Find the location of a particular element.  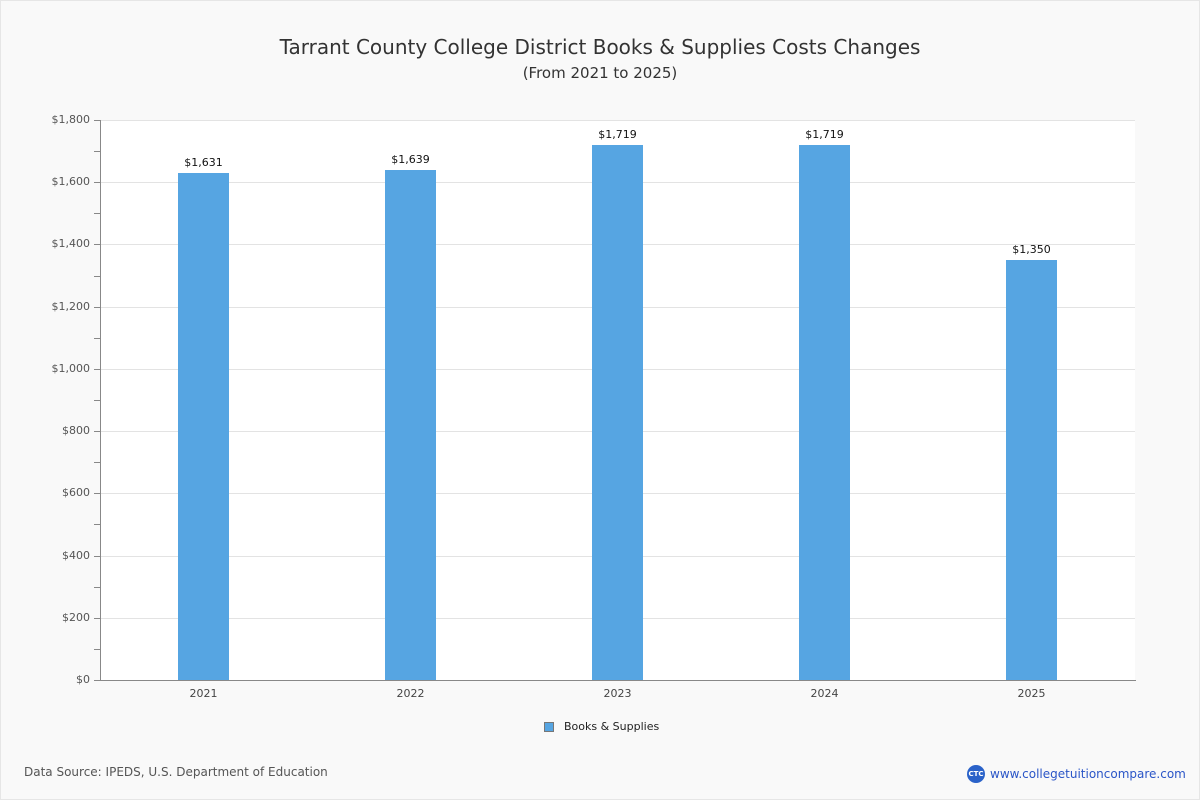

bar-2022 is located at coordinates (410, 425).